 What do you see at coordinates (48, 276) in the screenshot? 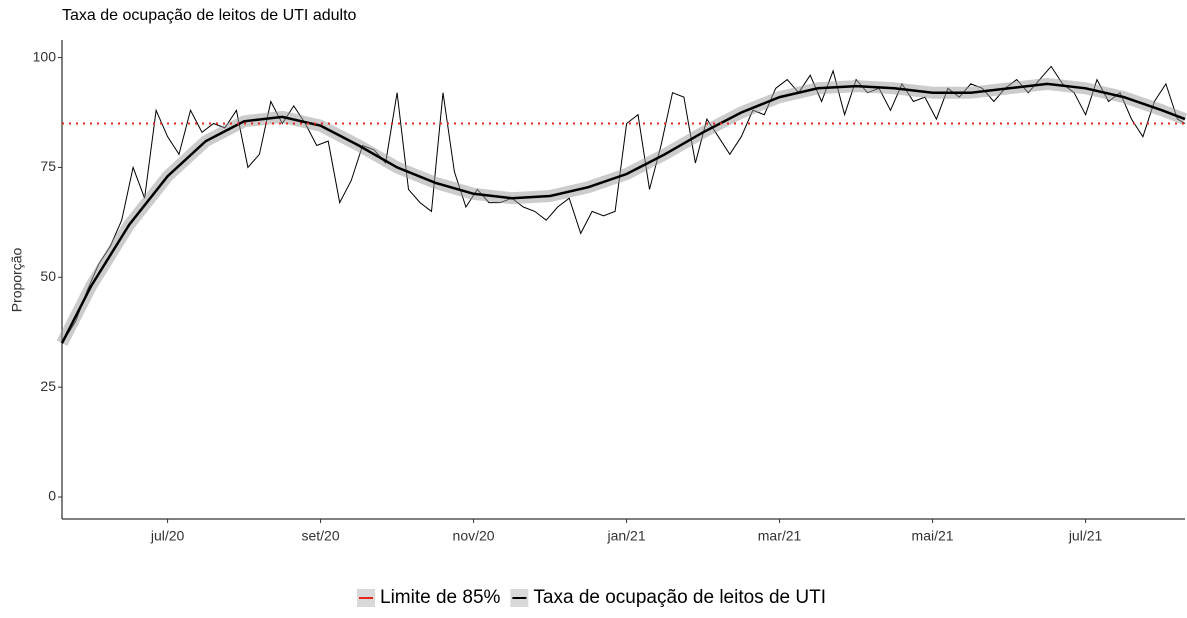
I see `y-tick-label: 50` at bounding box center [48, 276].